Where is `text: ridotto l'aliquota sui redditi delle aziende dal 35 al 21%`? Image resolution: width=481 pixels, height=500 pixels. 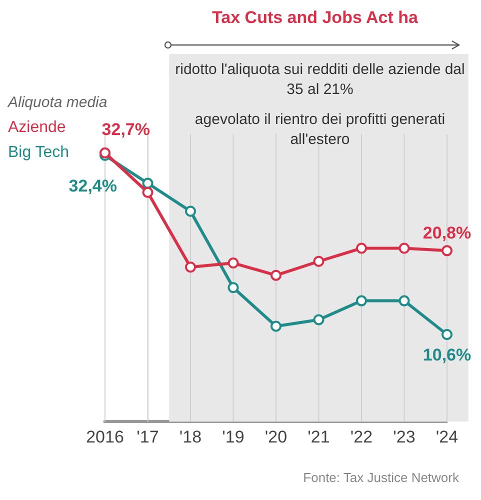 text: ridotto l'aliquota sui redditi delle aziende dal 35 al 21% is located at coordinates (320, 80).